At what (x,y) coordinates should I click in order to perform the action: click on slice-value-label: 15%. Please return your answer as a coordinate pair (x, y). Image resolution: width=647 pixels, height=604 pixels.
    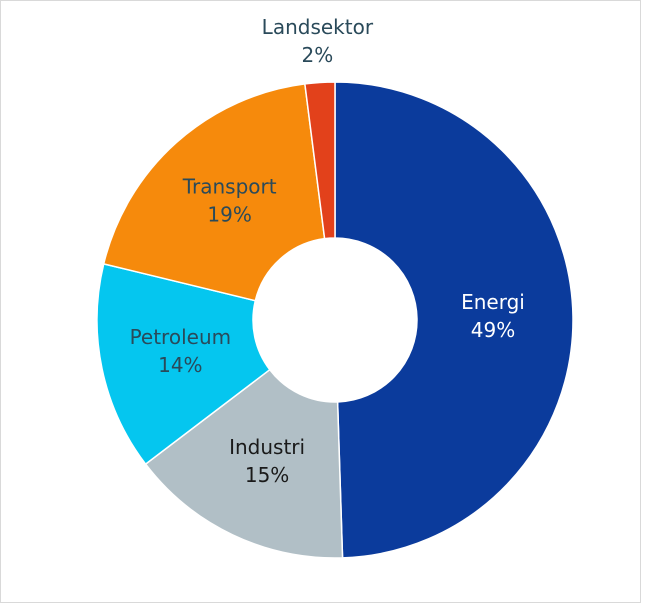
    Looking at the image, I should click on (267, 475).